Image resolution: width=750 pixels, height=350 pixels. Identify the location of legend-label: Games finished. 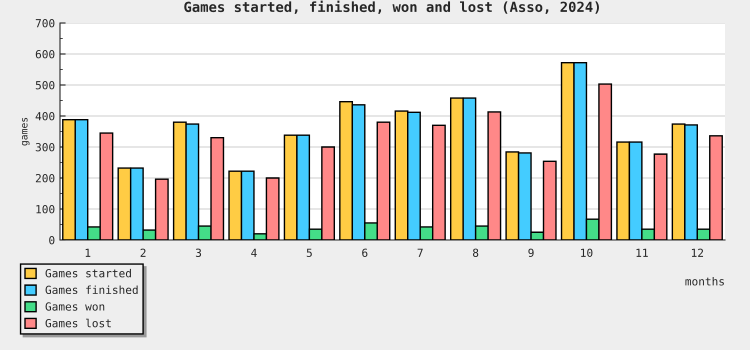
(92, 289).